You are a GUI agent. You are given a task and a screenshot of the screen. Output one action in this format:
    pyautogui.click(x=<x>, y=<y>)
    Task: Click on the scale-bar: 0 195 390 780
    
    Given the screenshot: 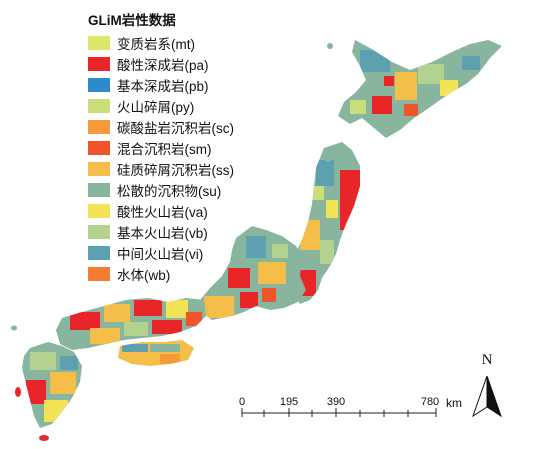 What is the action you would take?
    pyautogui.click(x=339, y=411)
    